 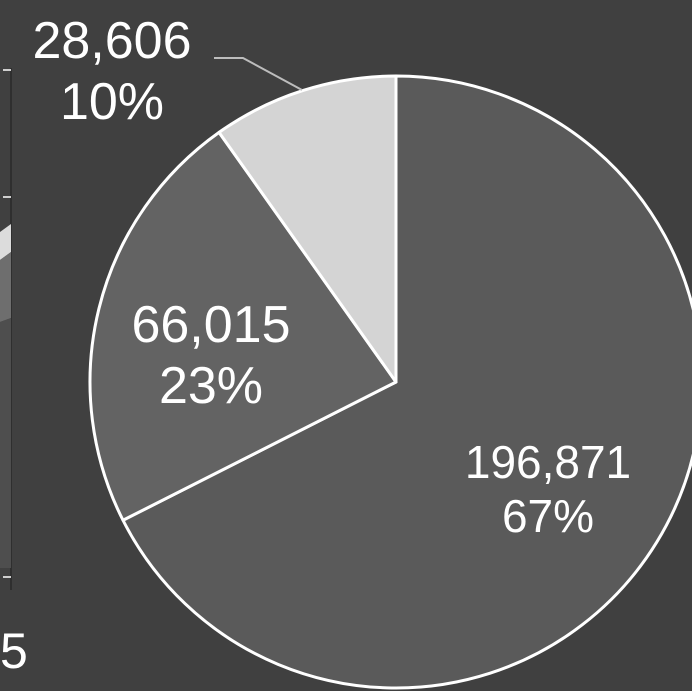 What do you see at coordinates (548, 516) in the screenshot?
I see `slice-percent-label: 67%` at bounding box center [548, 516].